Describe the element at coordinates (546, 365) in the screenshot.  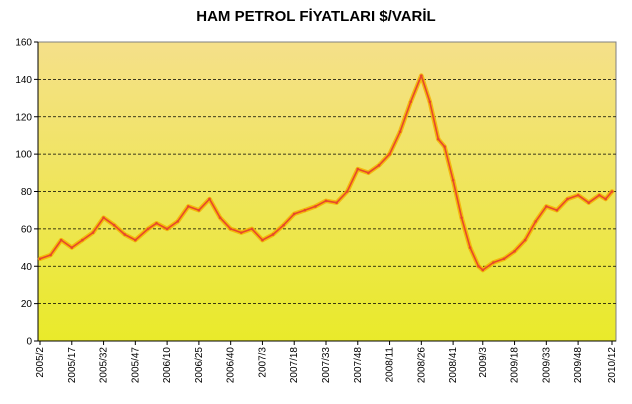
I see `x-tick-label: 2009/33` at that location.